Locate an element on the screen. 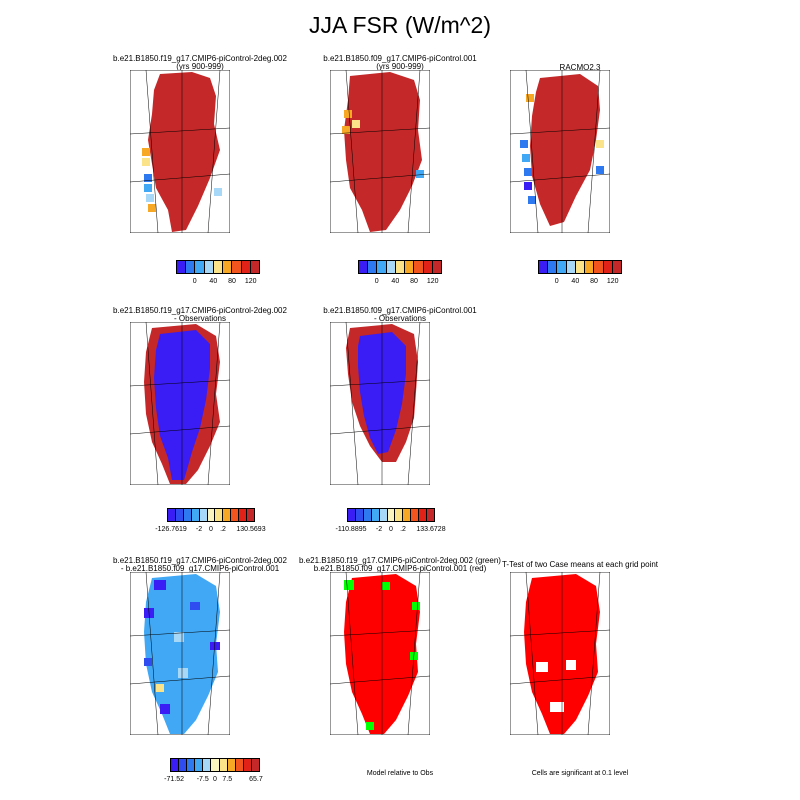 The height and width of the screenshot is (800, 800). figure-title: JJA FSR (W/m^2) is located at coordinates (399, 25).